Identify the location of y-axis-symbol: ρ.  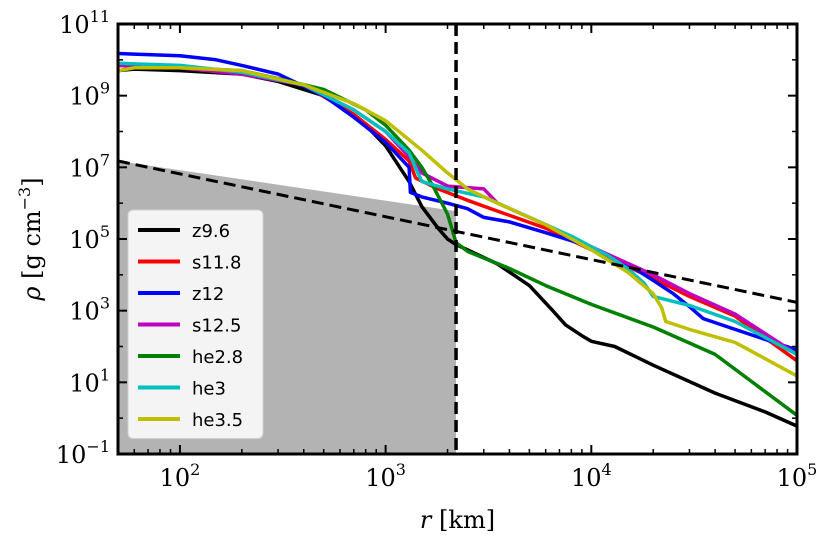
(32, 294).